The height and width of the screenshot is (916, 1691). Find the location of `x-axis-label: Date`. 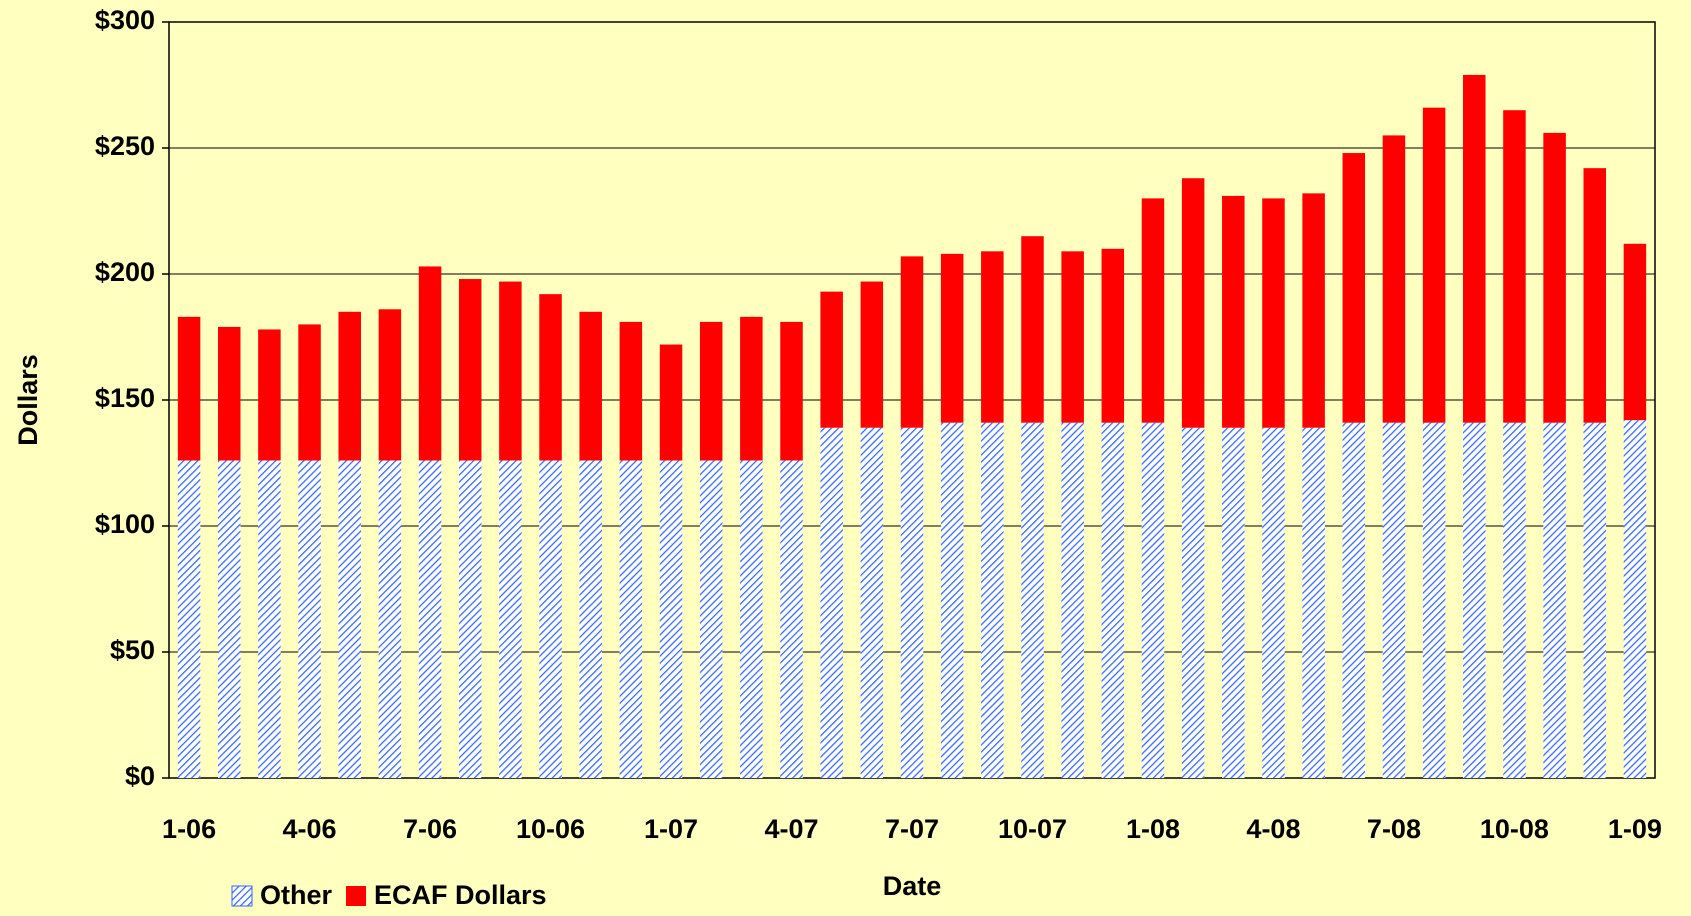

x-axis-label: Date is located at coordinates (912, 886).